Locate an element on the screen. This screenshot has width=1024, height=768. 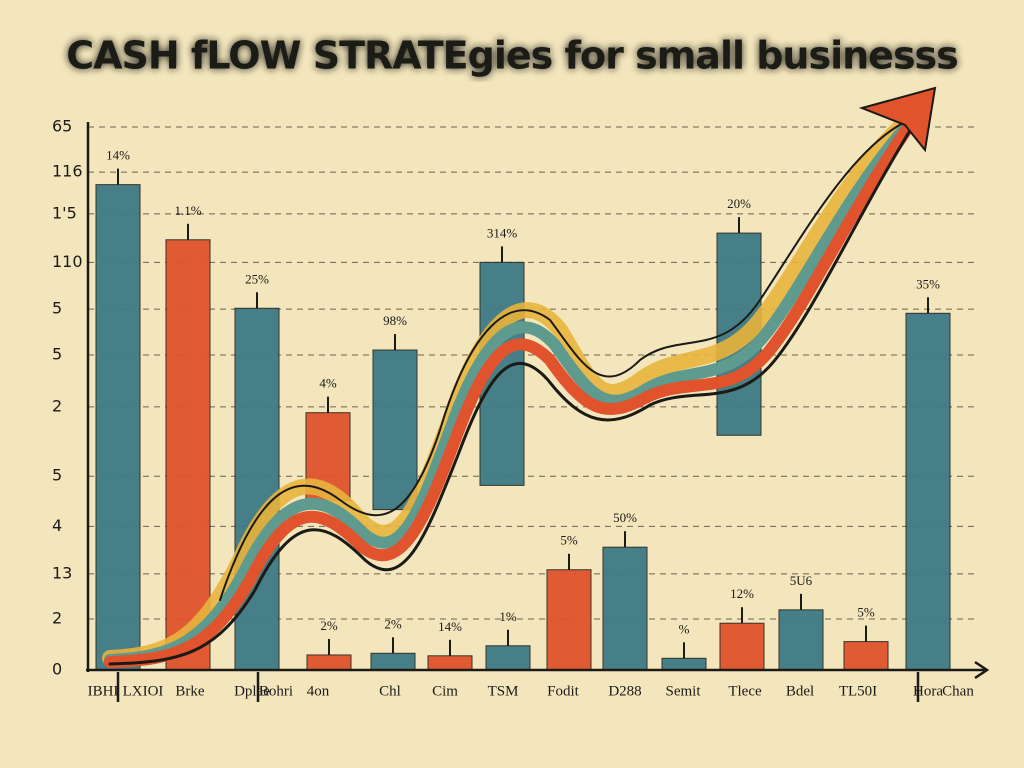
x-tick-label: Bohri is located at coordinates (276, 691).